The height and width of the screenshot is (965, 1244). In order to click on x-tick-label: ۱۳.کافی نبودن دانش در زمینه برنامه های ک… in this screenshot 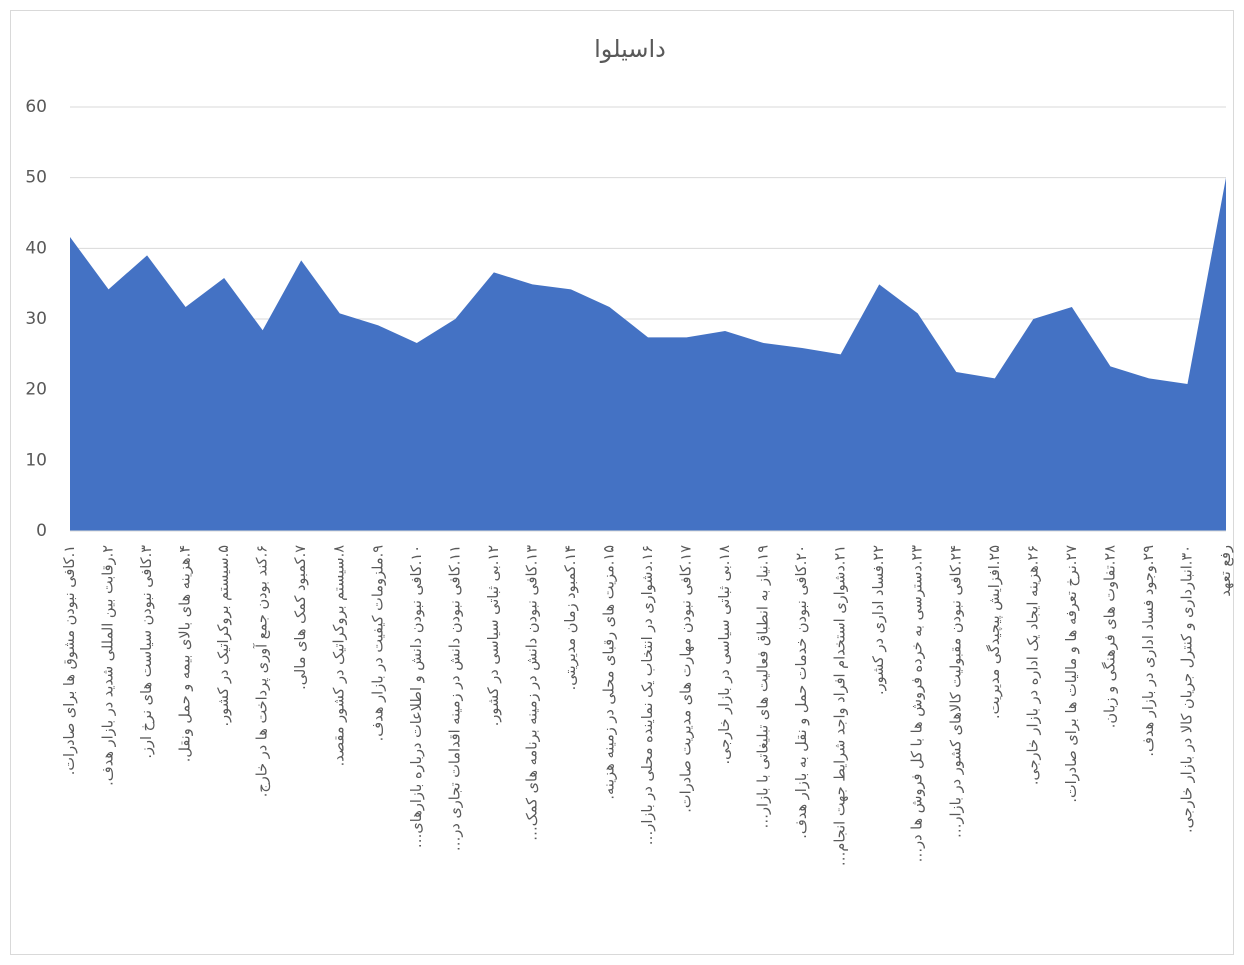, I will do `click(532, 693)`.